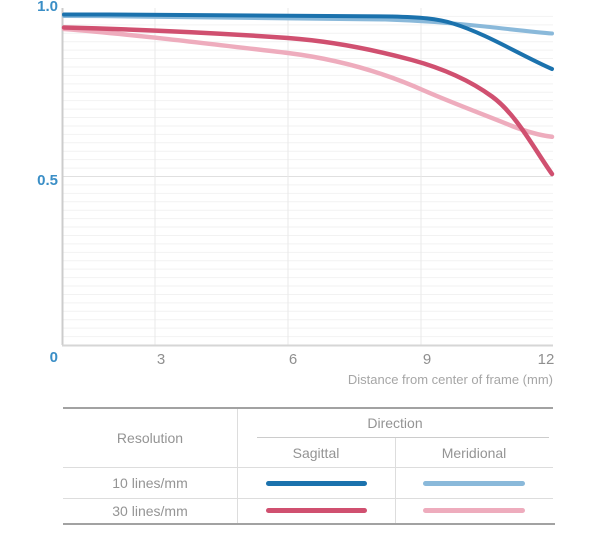 The width and height of the screenshot is (604, 550). I want to click on y-tick-0: 0, so click(53, 357).